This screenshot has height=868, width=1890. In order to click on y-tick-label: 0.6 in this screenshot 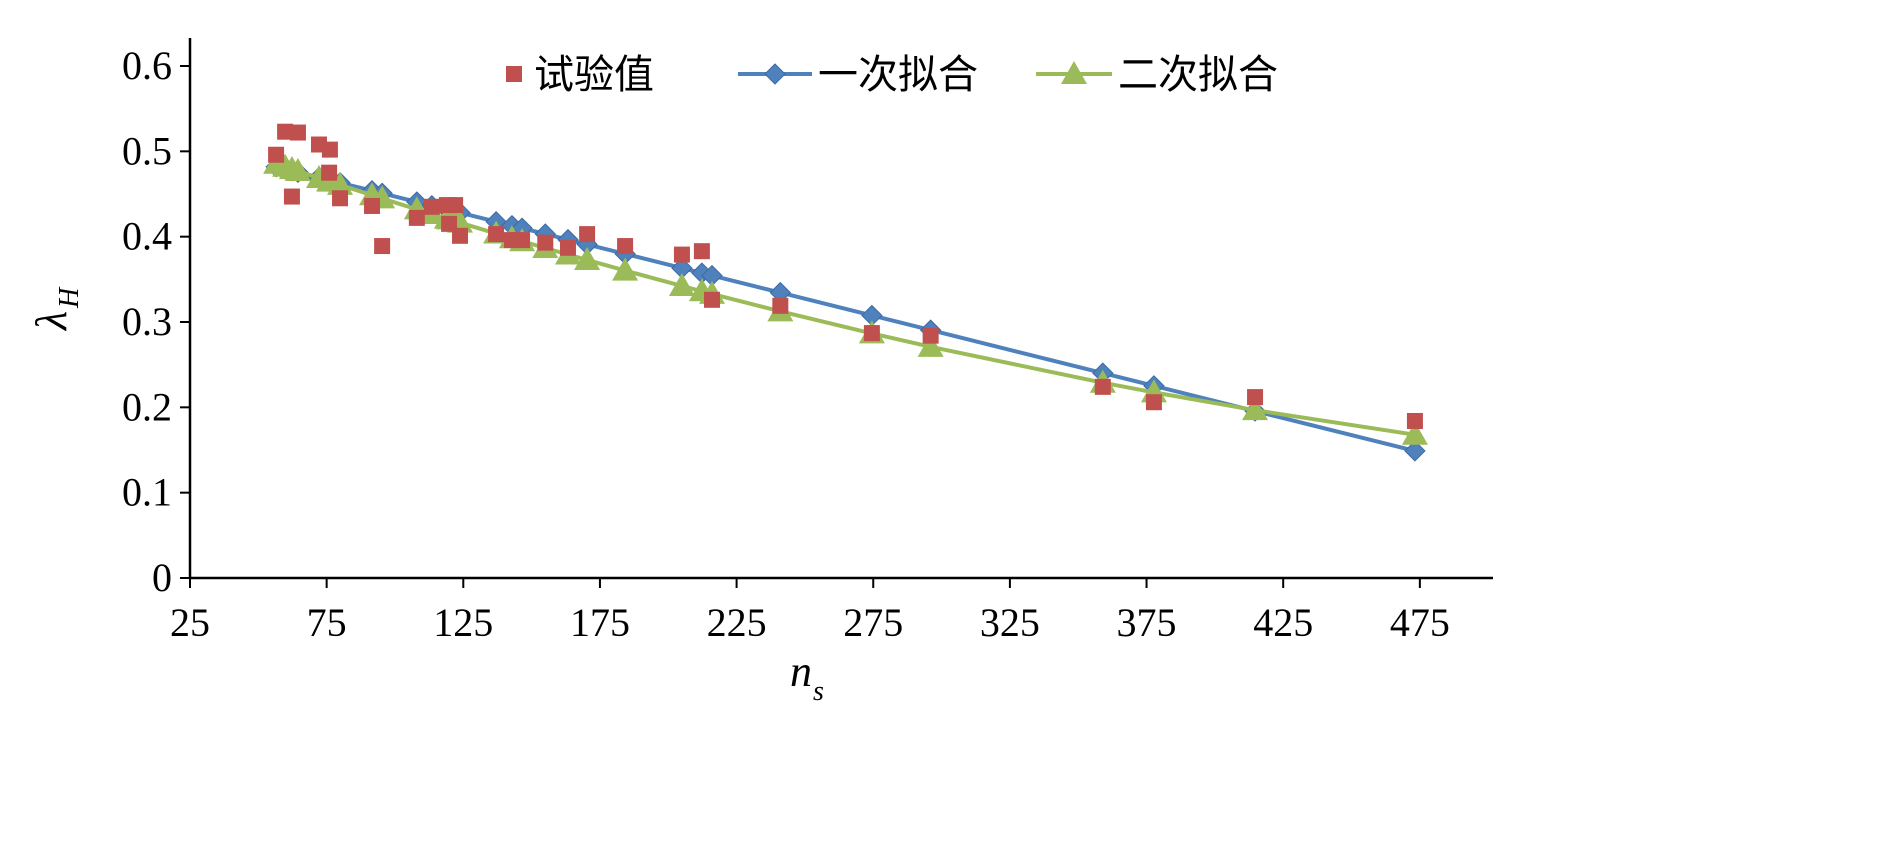, I will do `click(147, 65)`.